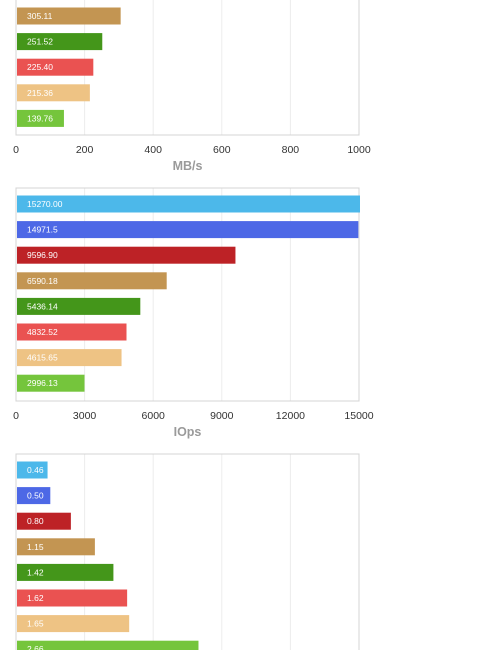  I want to click on bar-value-label: 1.15, so click(35, 547).